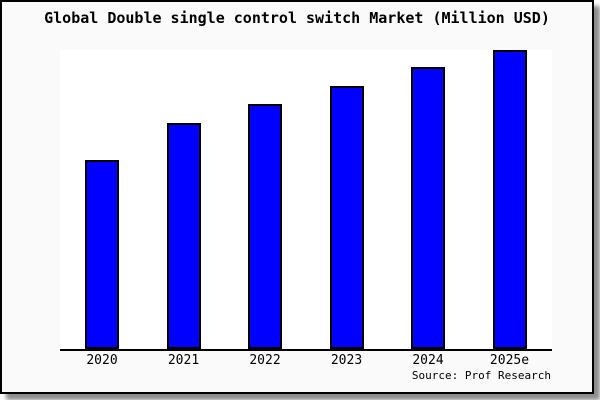 The width and height of the screenshot is (600, 400). Describe the element at coordinates (306, 362) in the screenshot. I see `x-axis-labels: 2020 2021 2022 2023 2024 2025e` at that location.